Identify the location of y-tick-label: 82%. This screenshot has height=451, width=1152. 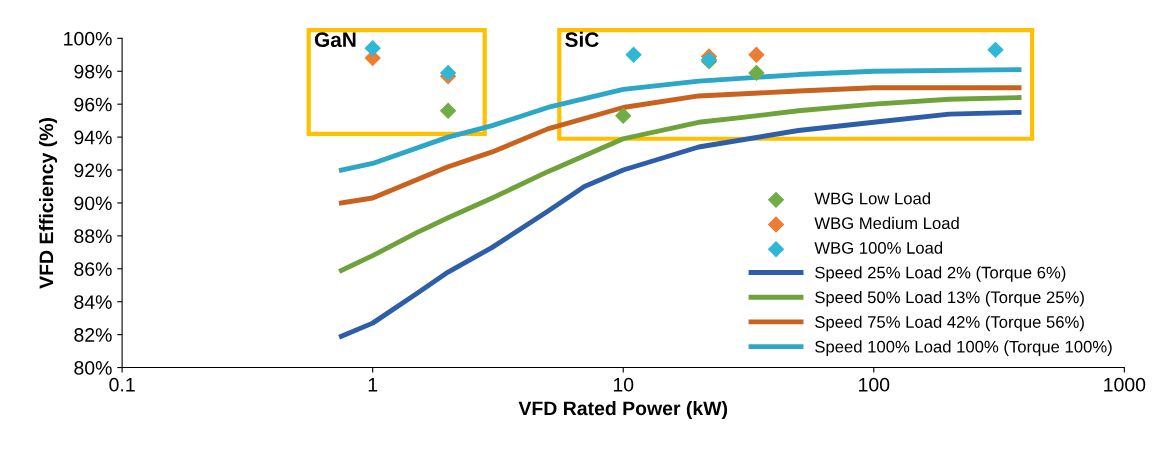
(93, 335).